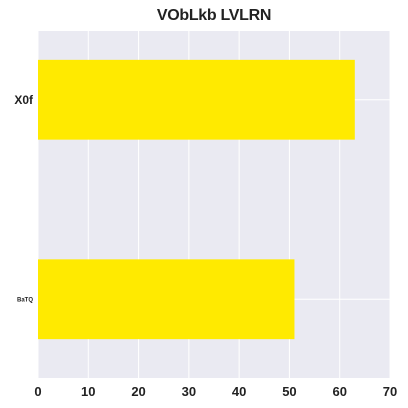 The width and height of the screenshot is (408, 408). I want to click on y-tick-label: BaTQ, so click(25, 300).